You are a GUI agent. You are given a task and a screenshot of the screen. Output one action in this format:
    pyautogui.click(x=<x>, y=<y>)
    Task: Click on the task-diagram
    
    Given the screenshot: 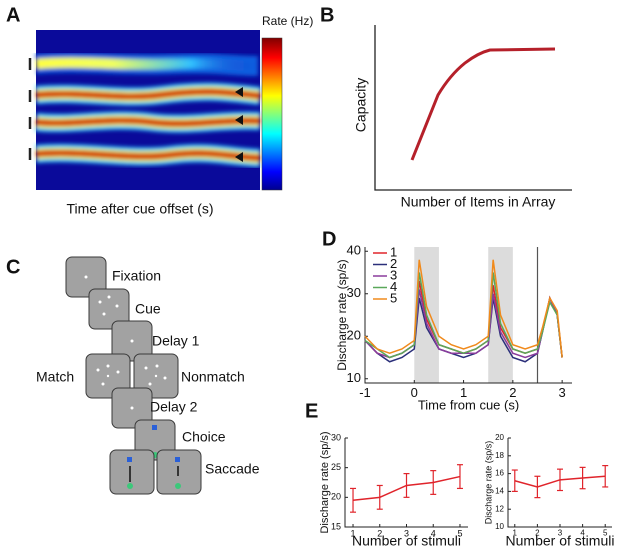 What is the action you would take?
    pyautogui.click(x=133, y=375)
    